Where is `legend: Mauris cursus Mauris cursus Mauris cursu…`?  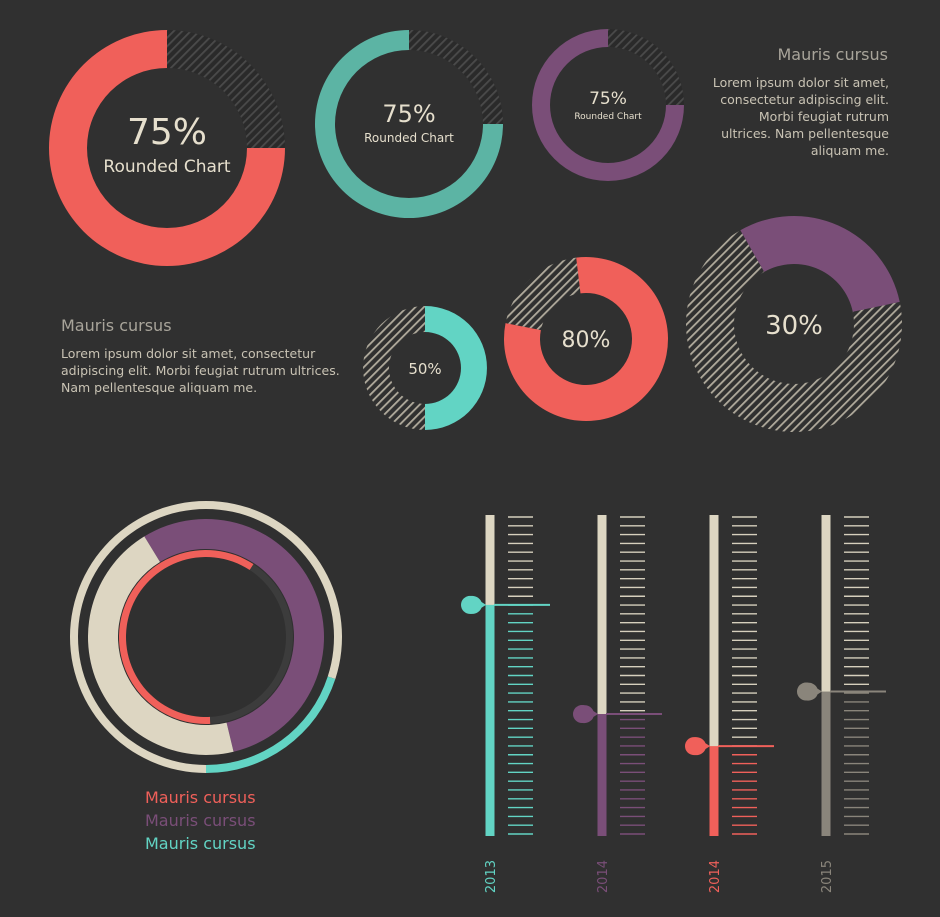
legend: Mauris cursus Mauris cursus Mauris cursu… is located at coordinates (200, 820).